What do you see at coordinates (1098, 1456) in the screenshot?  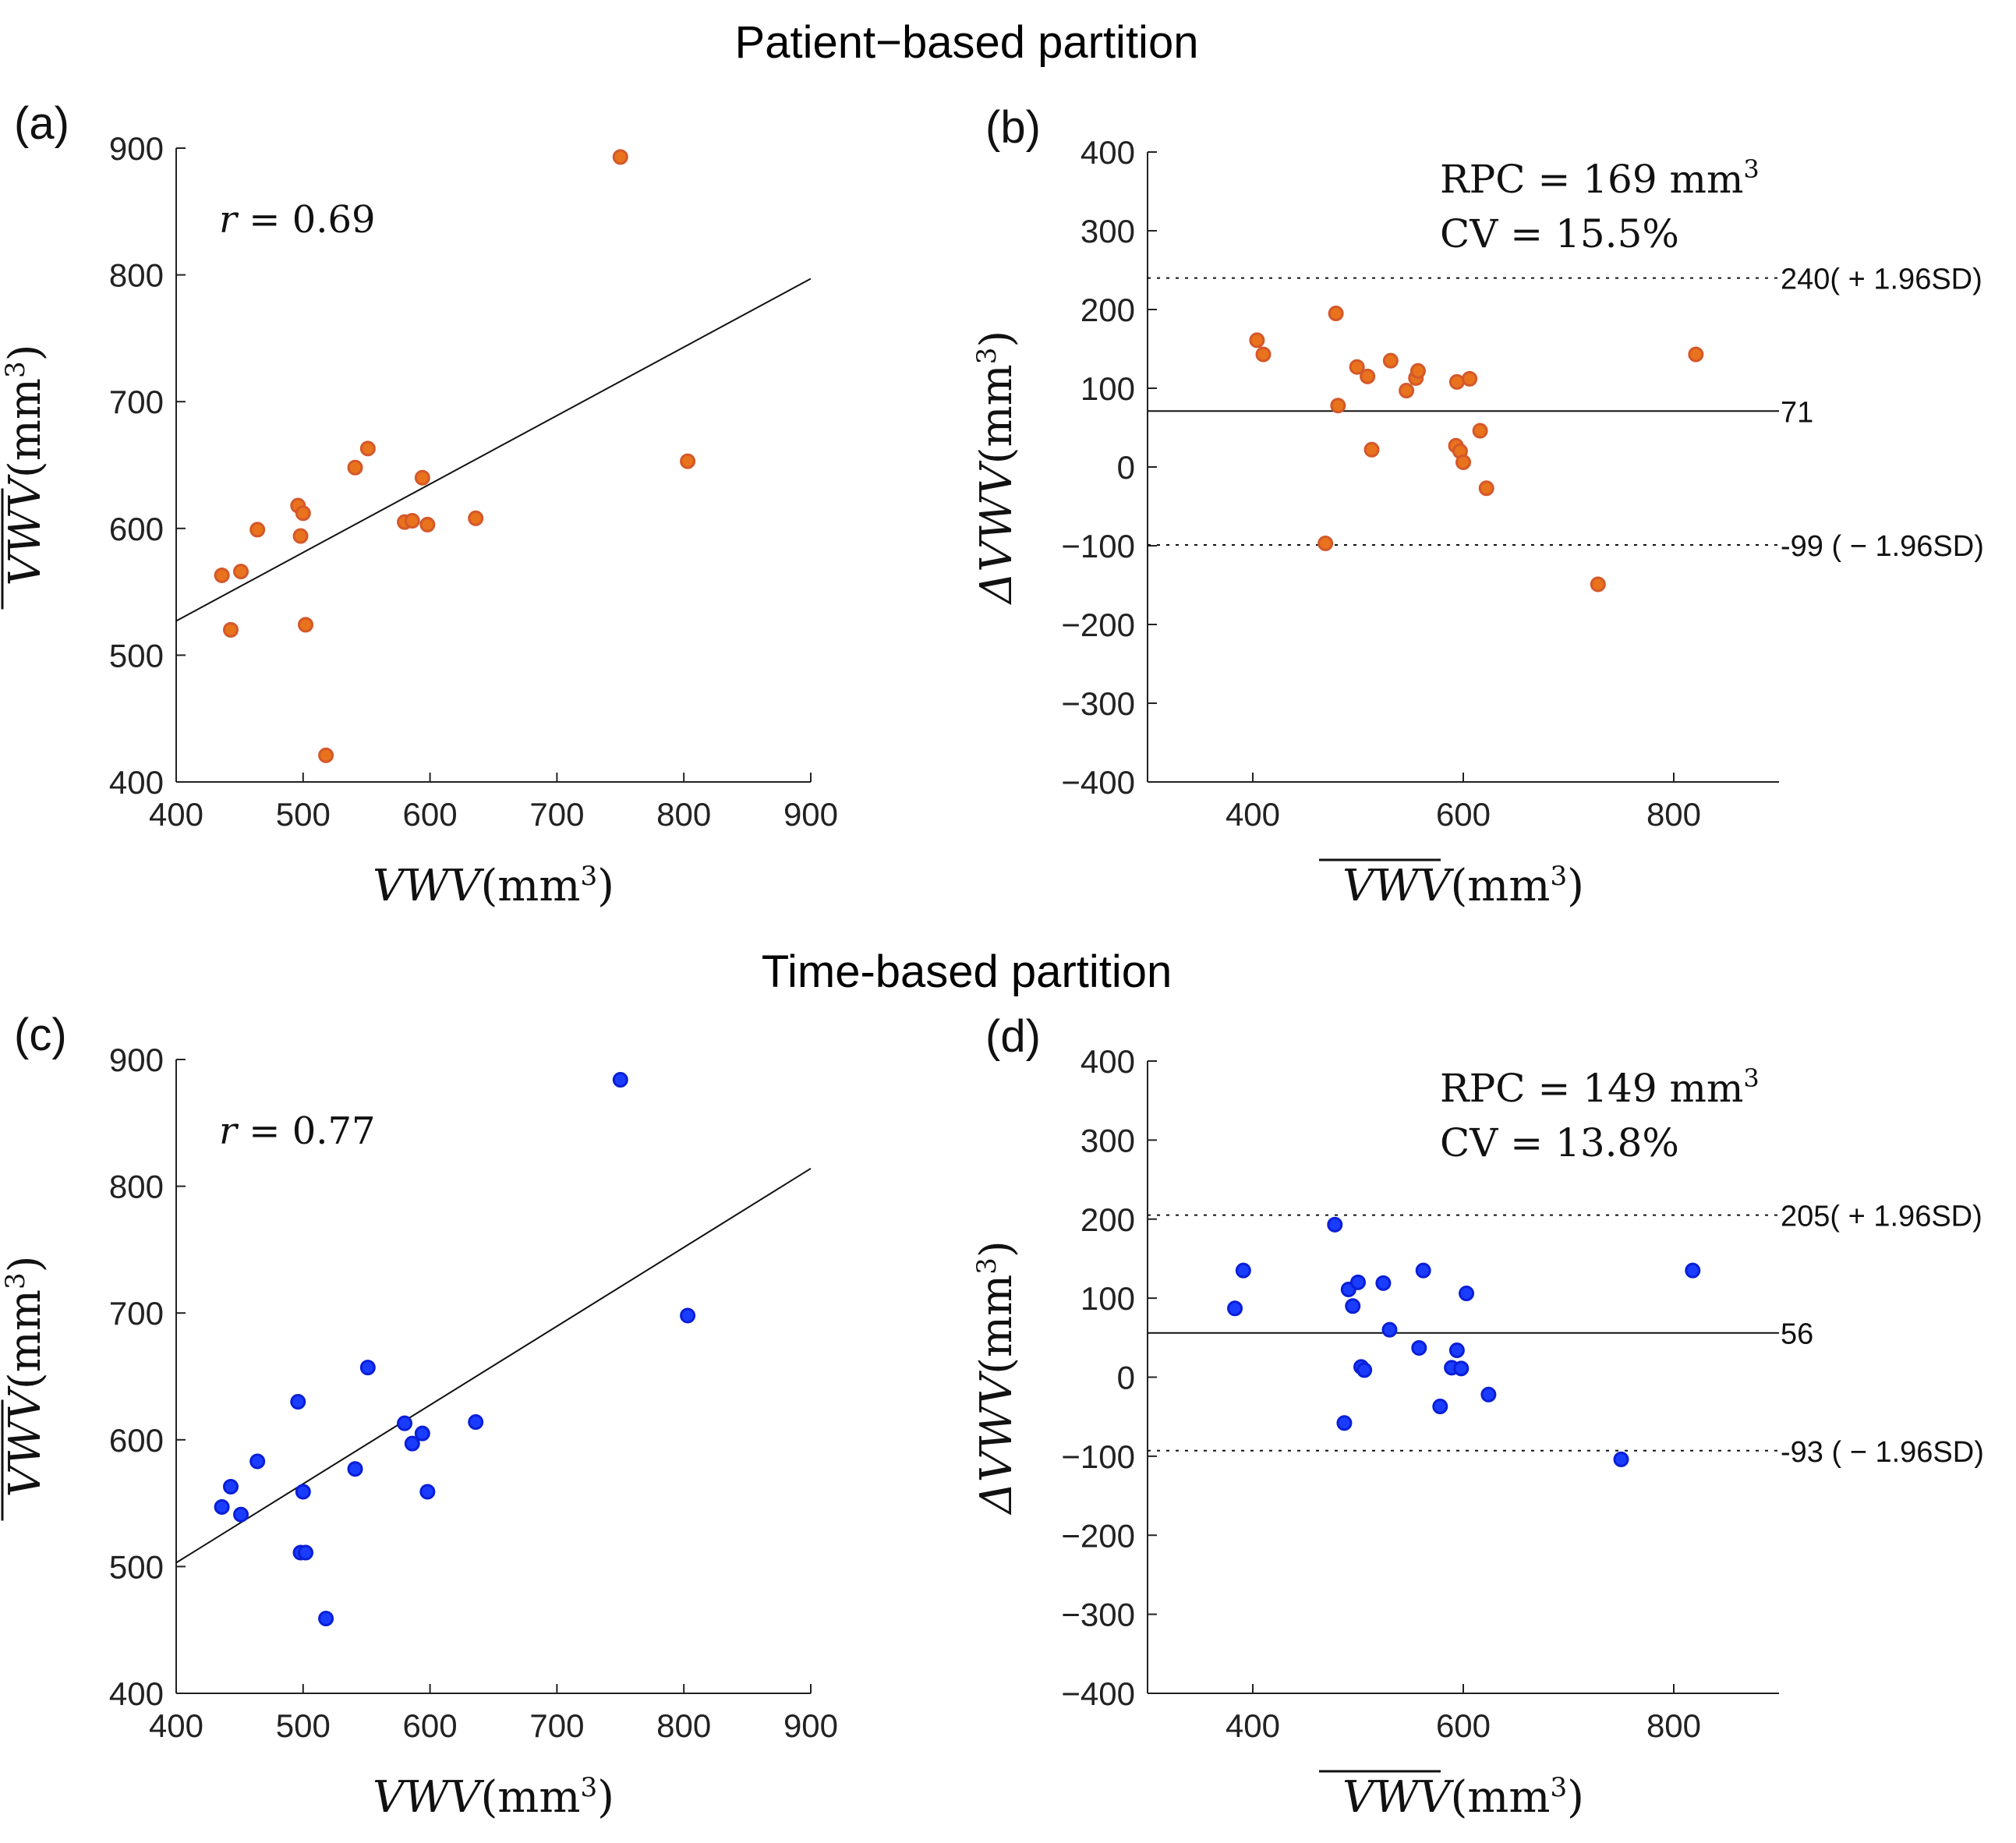 I see `y-tick-label: −100` at bounding box center [1098, 1456].